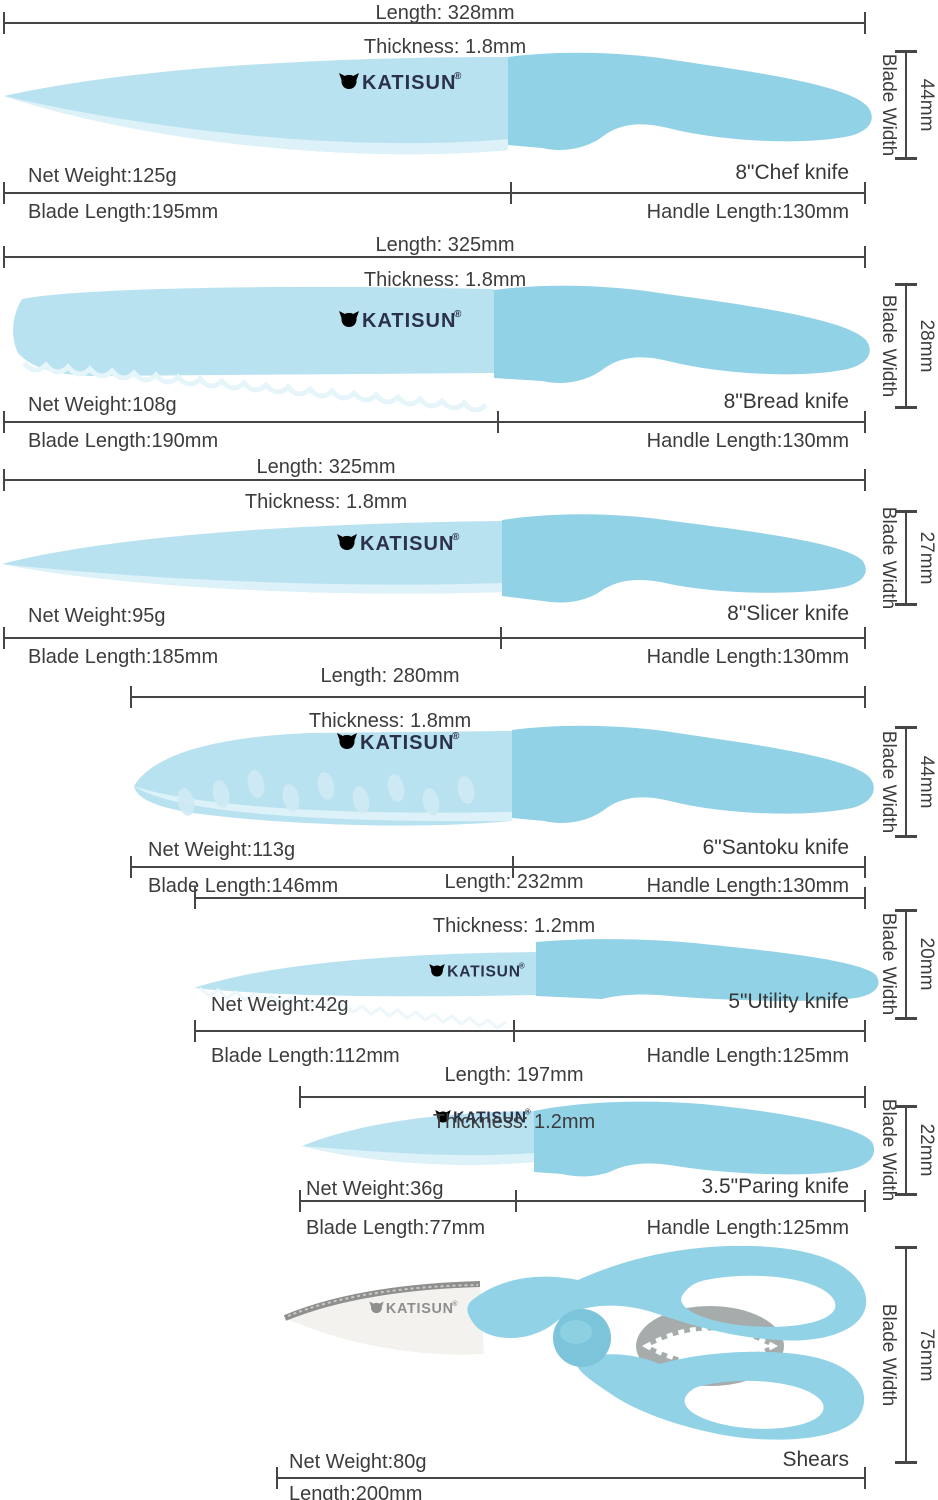  Describe the element at coordinates (906, 558) in the screenshot. I see `slicer-blade-width-dimline` at that location.